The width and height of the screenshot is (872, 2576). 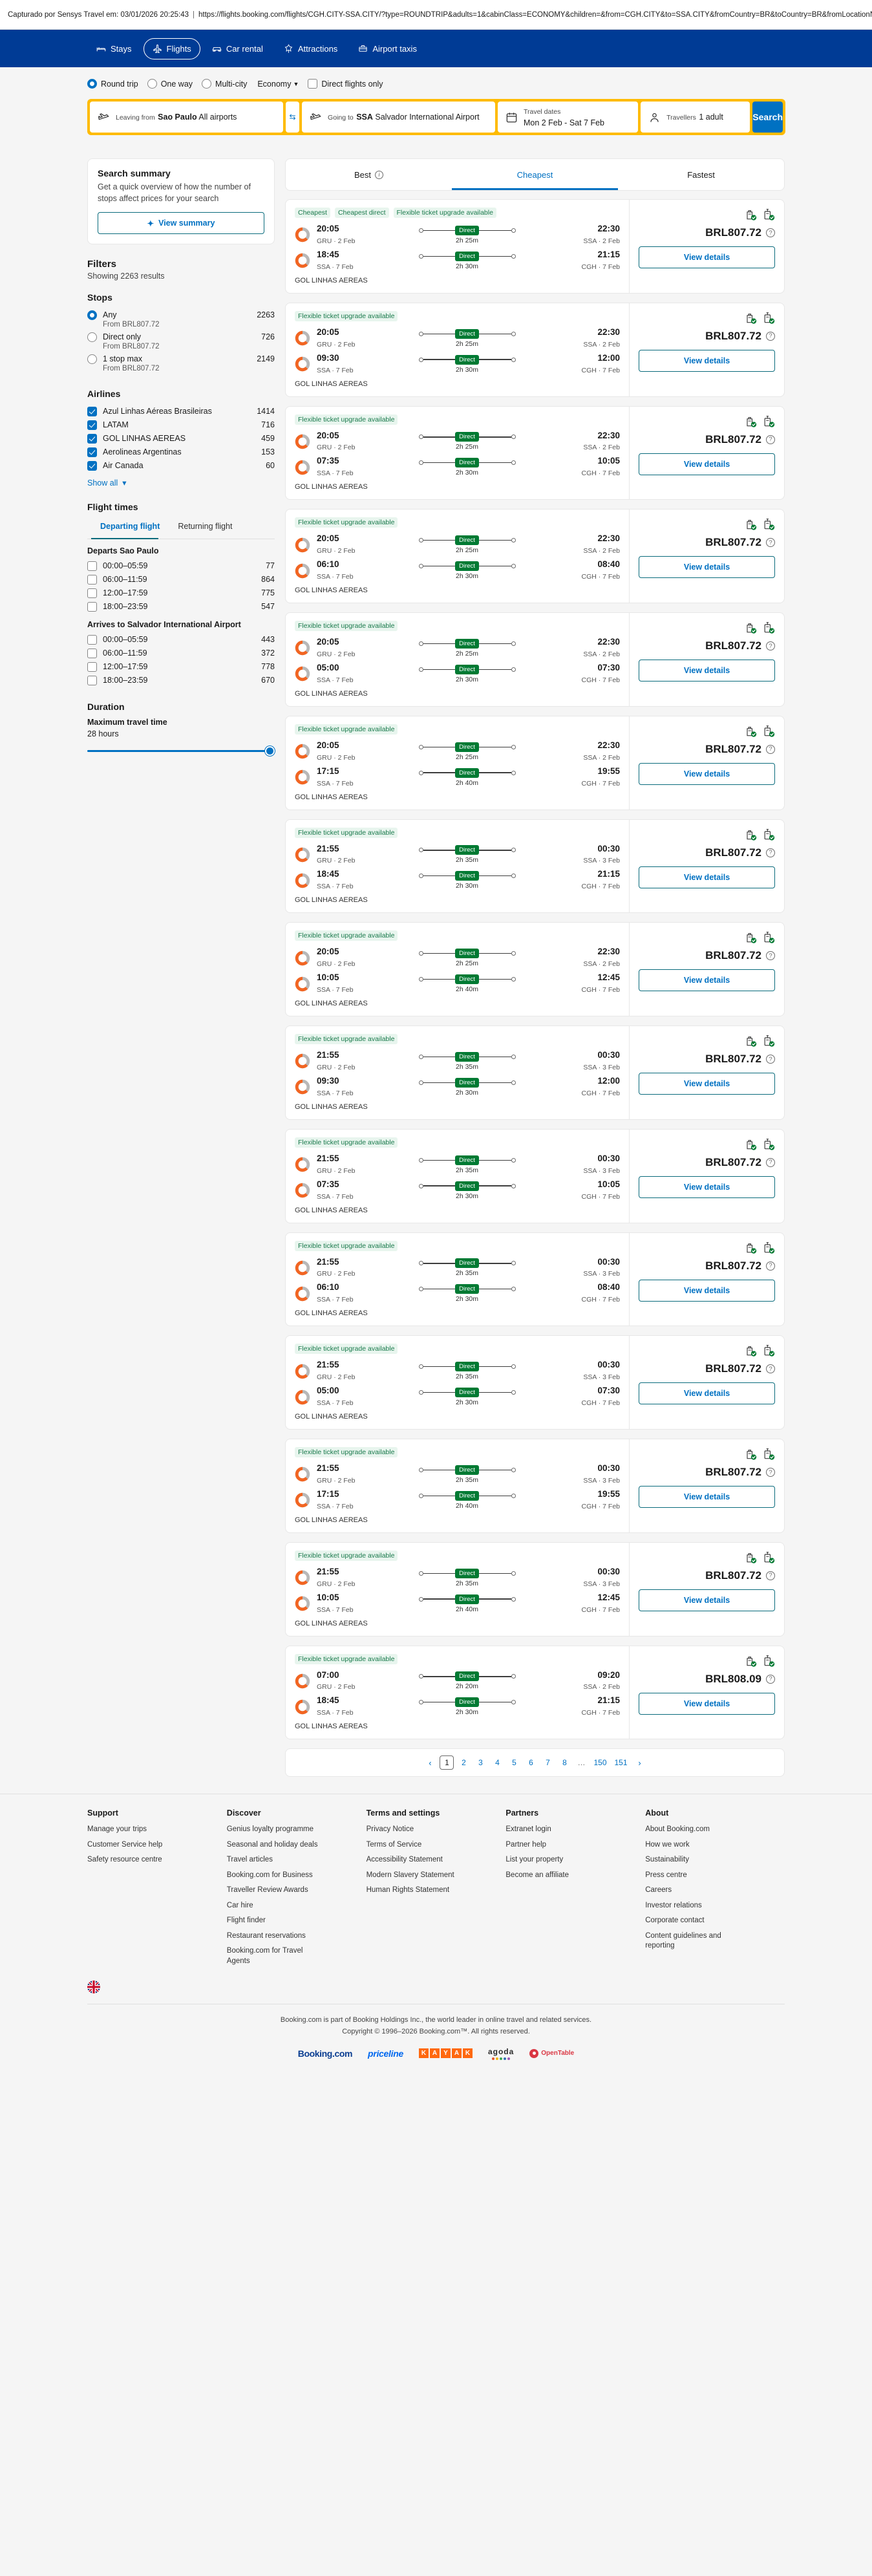 I want to click on footer-link: Extranet login, so click(x=528, y=1829).